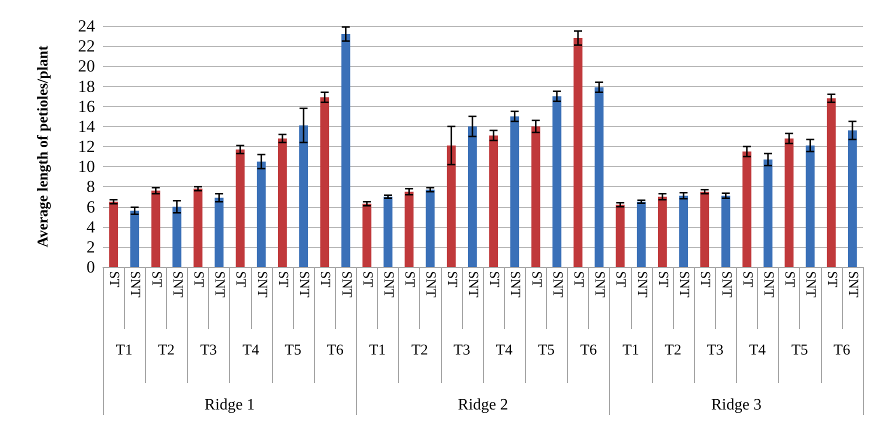 The width and height of the screenshot is (883, 422). What do you see at coordinates (483, 405) in the screenshot?
I see `text: Ridge 2` at bounding box center [483, 405].